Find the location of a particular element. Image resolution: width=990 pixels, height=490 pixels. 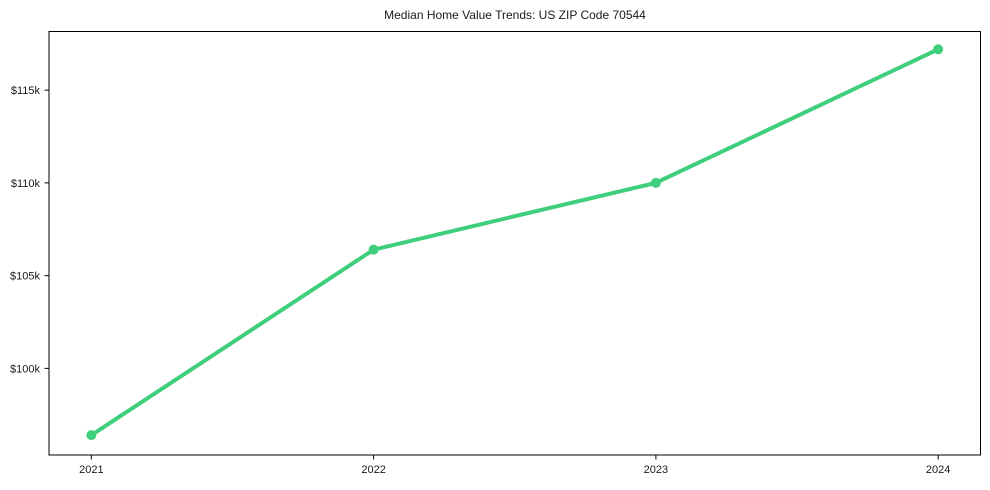

y-tick-label: $110k is located at coordinates (26, 184).